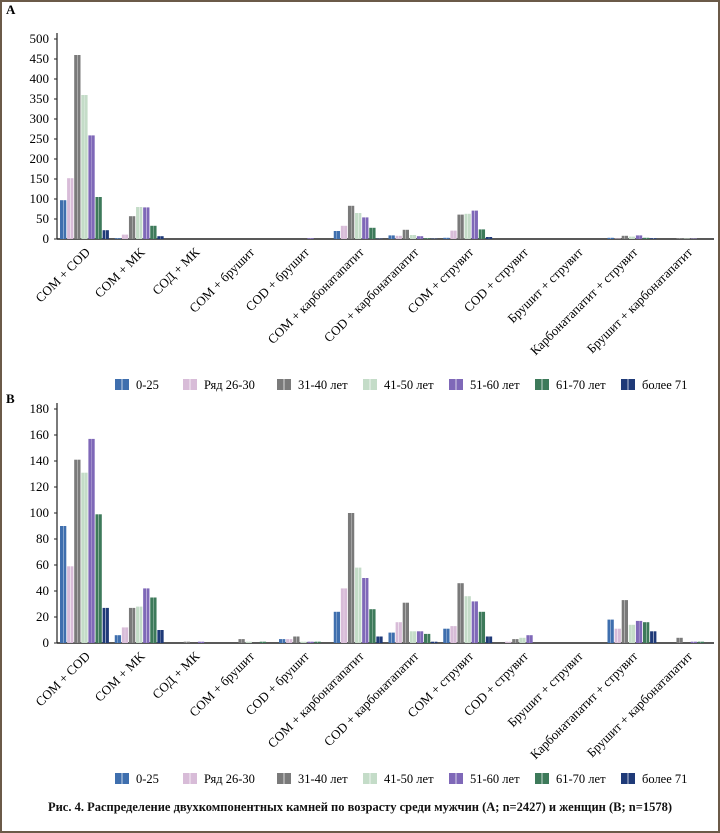 The height and width of the screenshot is (833, 720). Describe the element at coordinates (40, 198) in the screenshot. I see `y-tick-label: 100` at that location.